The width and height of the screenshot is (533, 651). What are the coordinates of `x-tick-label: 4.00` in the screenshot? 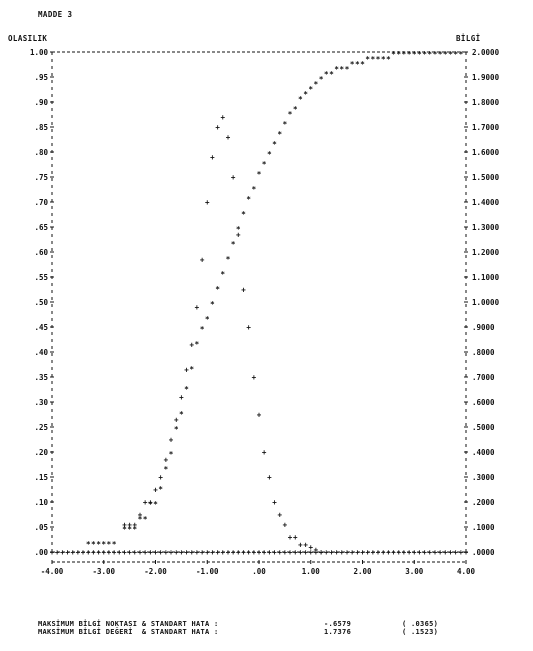 It's located at (466, 571).